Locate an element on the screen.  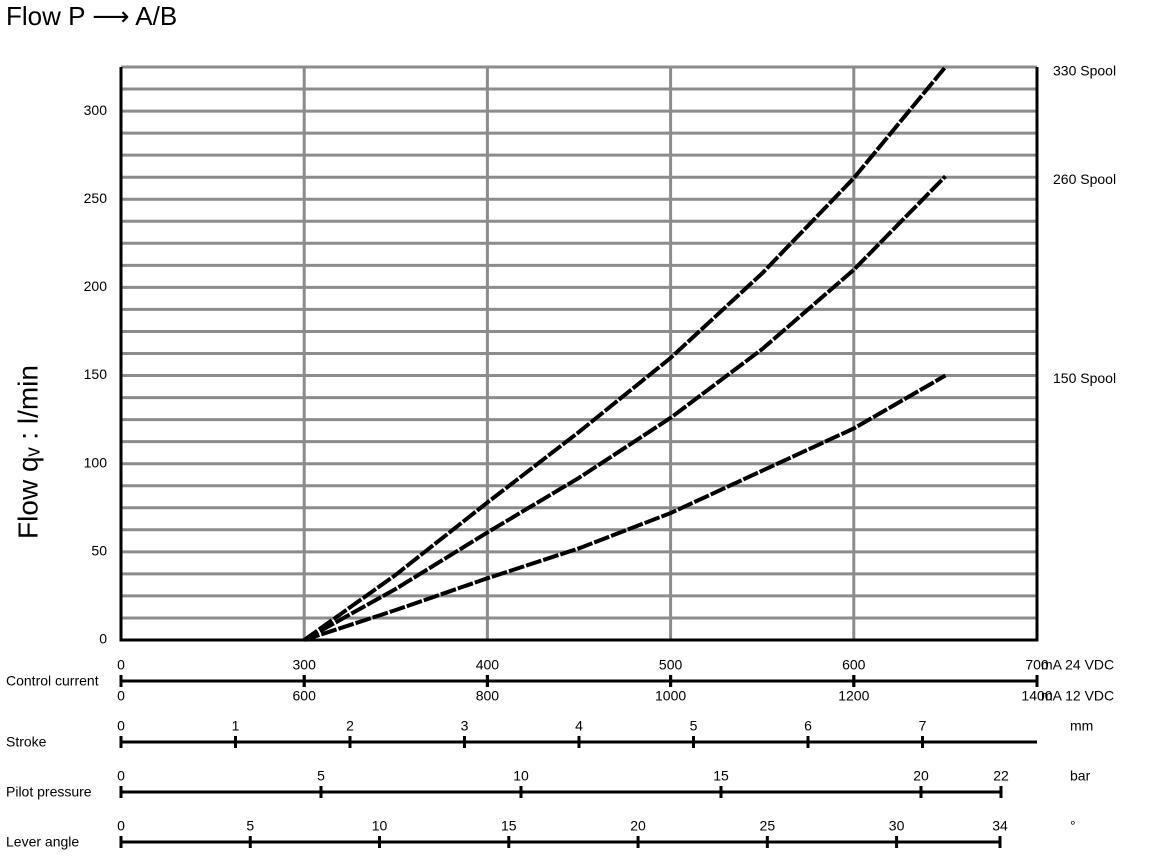
scale-tick-label: 25 is located at coordinates (768, 826).